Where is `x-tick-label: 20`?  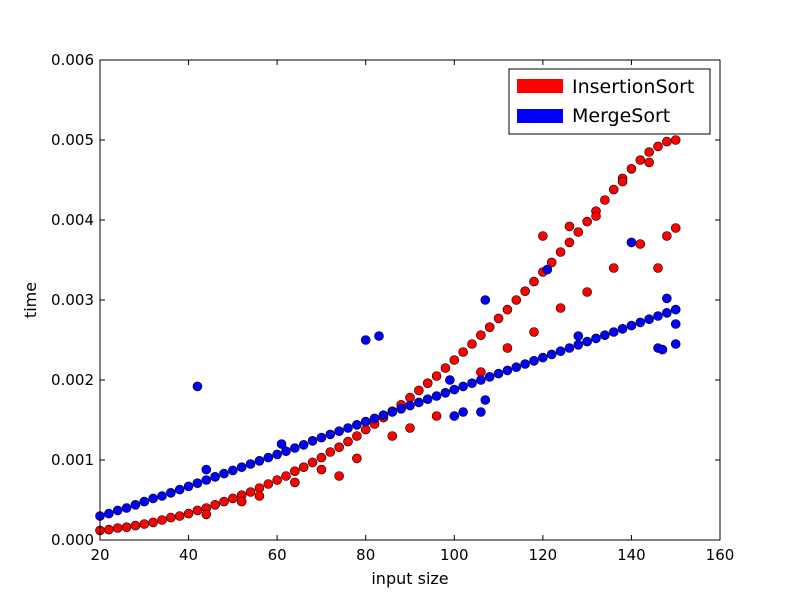
x-tick-label: 20 is located at coordinates (99, 555).